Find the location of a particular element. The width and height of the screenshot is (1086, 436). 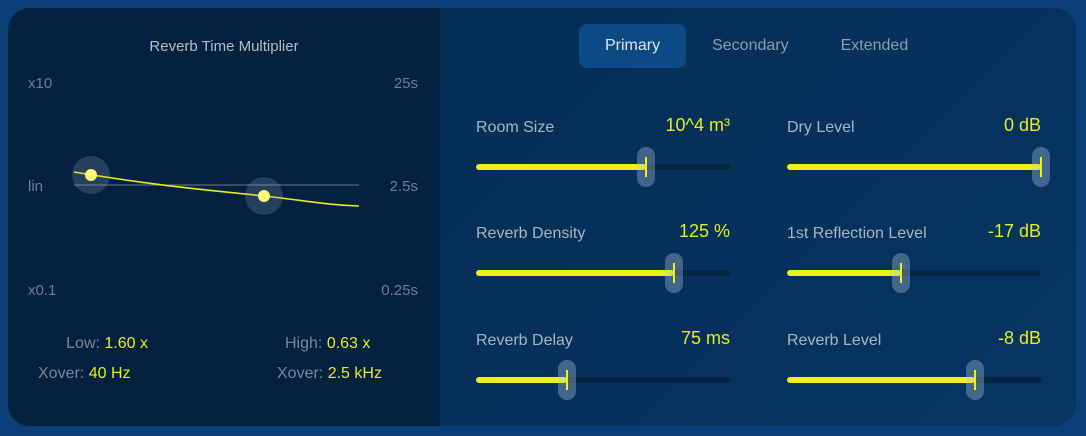

reverb-delay-control: Reverb Delay 75 ms is located at coordinates (603, 364).